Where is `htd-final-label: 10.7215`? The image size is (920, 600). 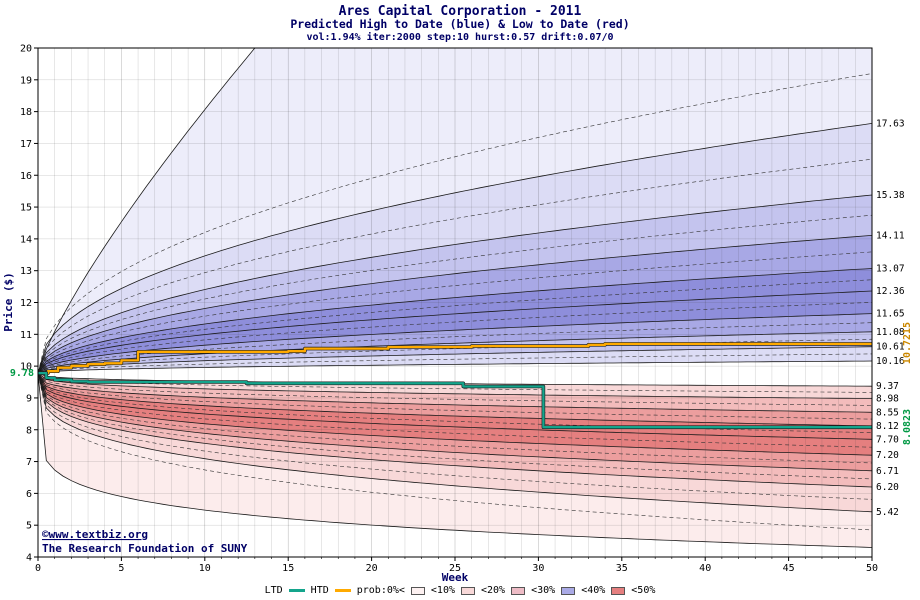 htd-final-label: 10.7215 is located at coordinates (907, 343).